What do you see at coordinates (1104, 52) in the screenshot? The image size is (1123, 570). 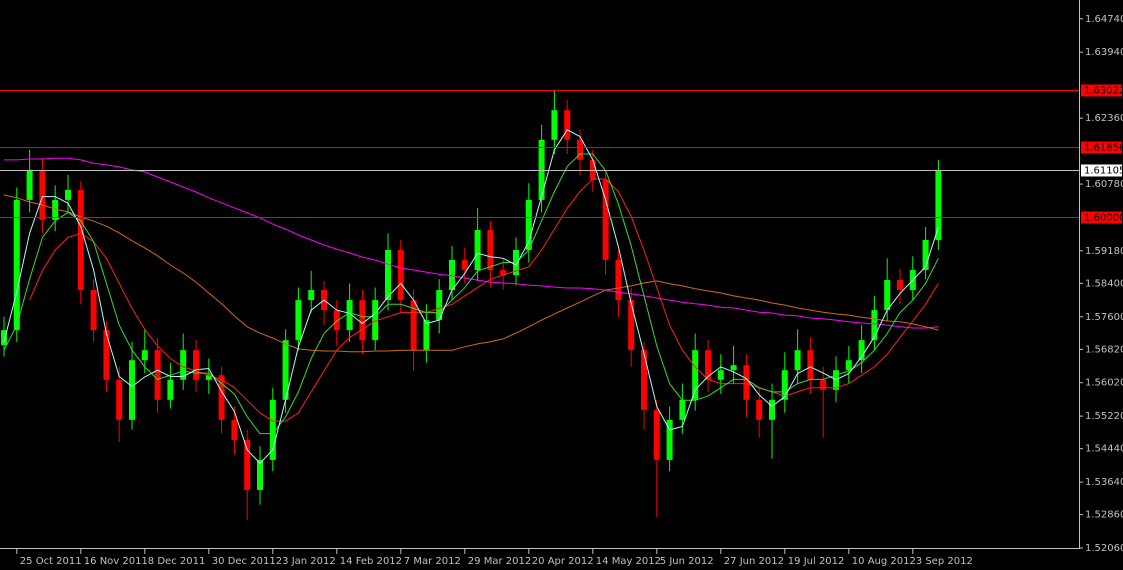 I see `y-tick-label: 1.63940` at bounding box center [1104, 52].